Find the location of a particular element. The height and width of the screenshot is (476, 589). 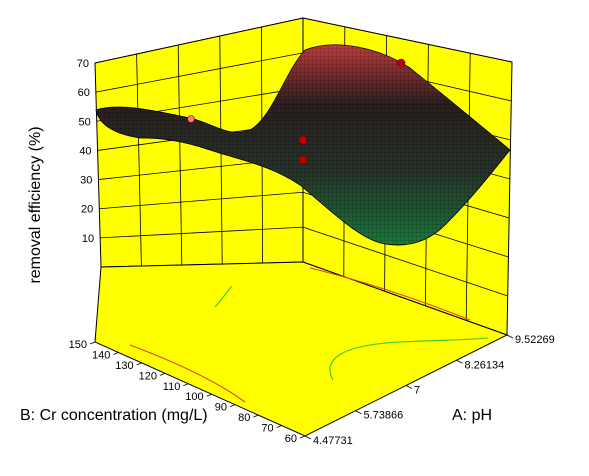

ph-axis-title: A: pH is located at coordinates (472, 415).